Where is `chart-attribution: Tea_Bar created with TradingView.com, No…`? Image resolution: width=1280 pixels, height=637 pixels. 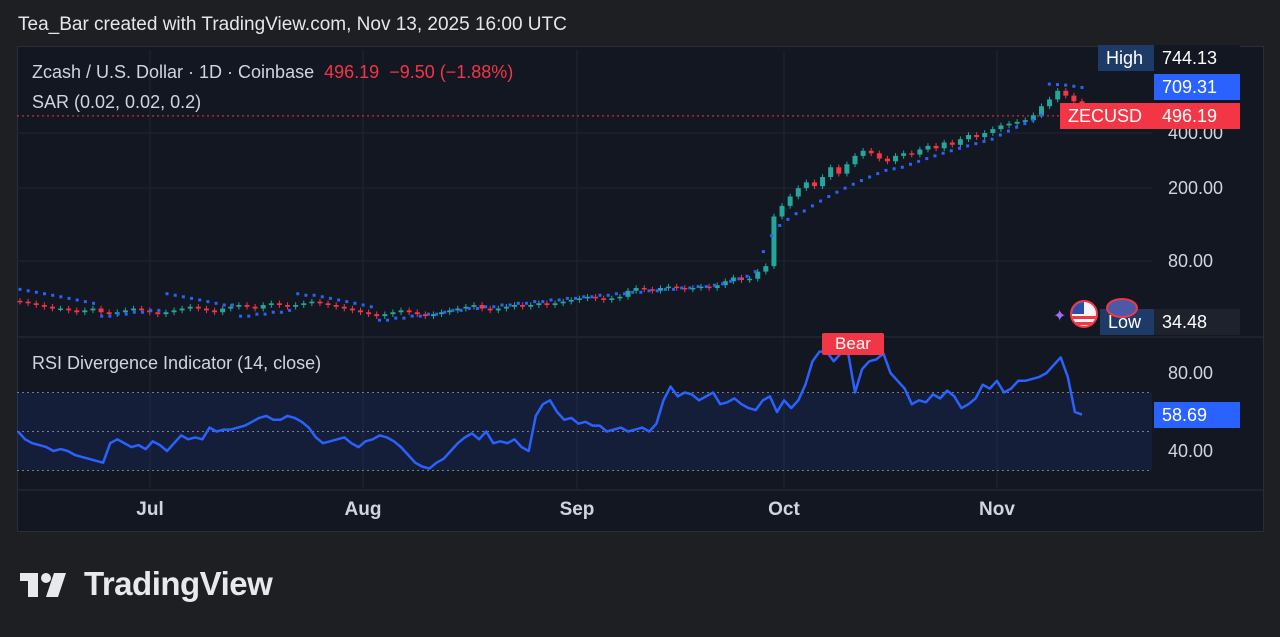
chart-attribution: Tea_Bar created with TradingView.com, No… is located at coordinates (292, 24).